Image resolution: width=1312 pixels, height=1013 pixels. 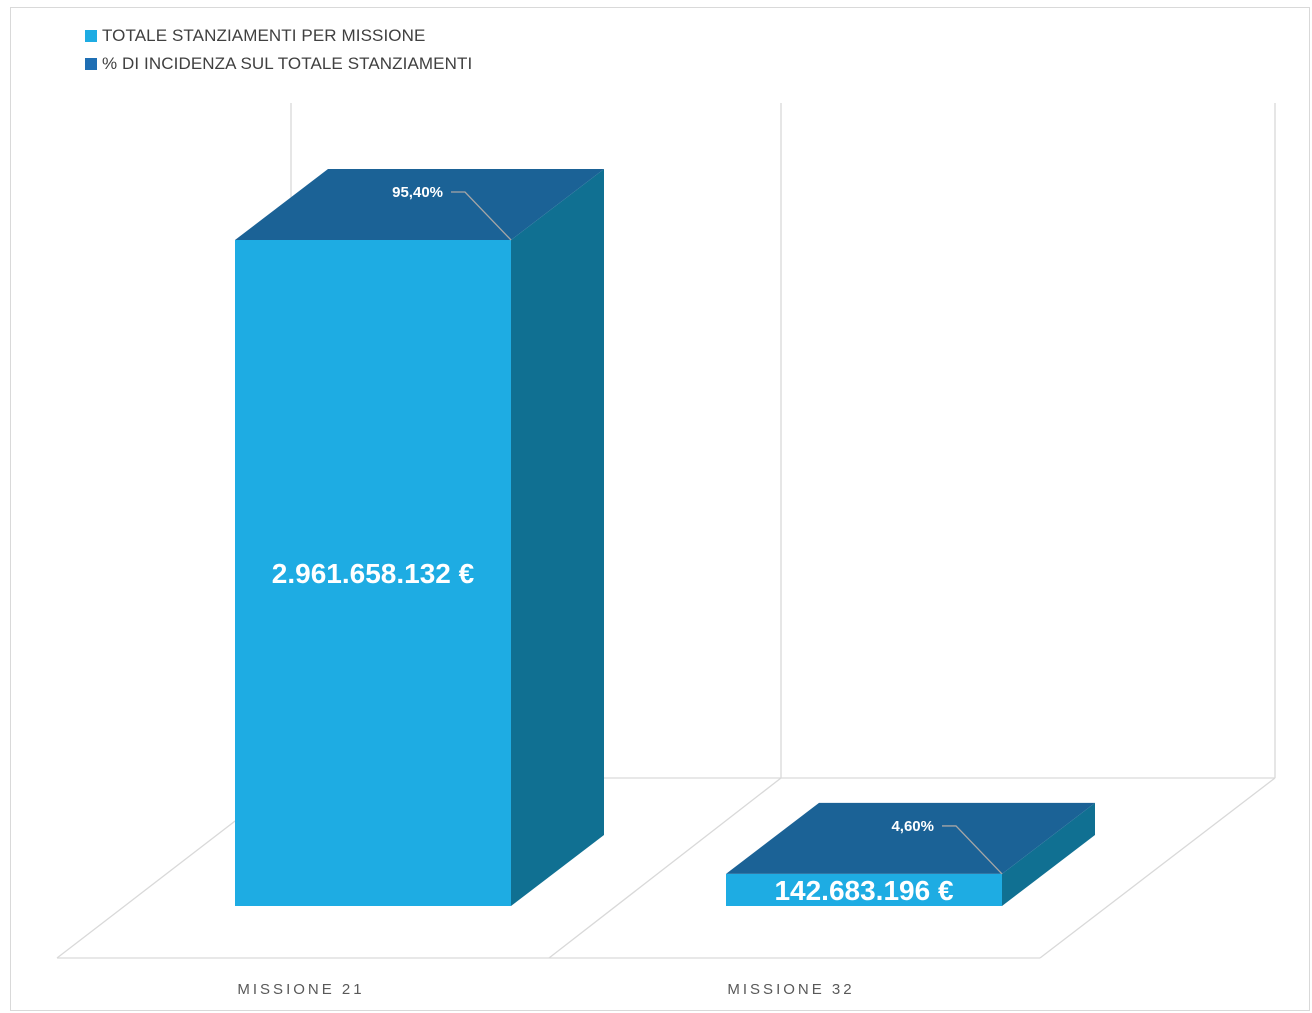 I want to click on percent-label-missione-32: 4,60%, so click(x=912, y=826).